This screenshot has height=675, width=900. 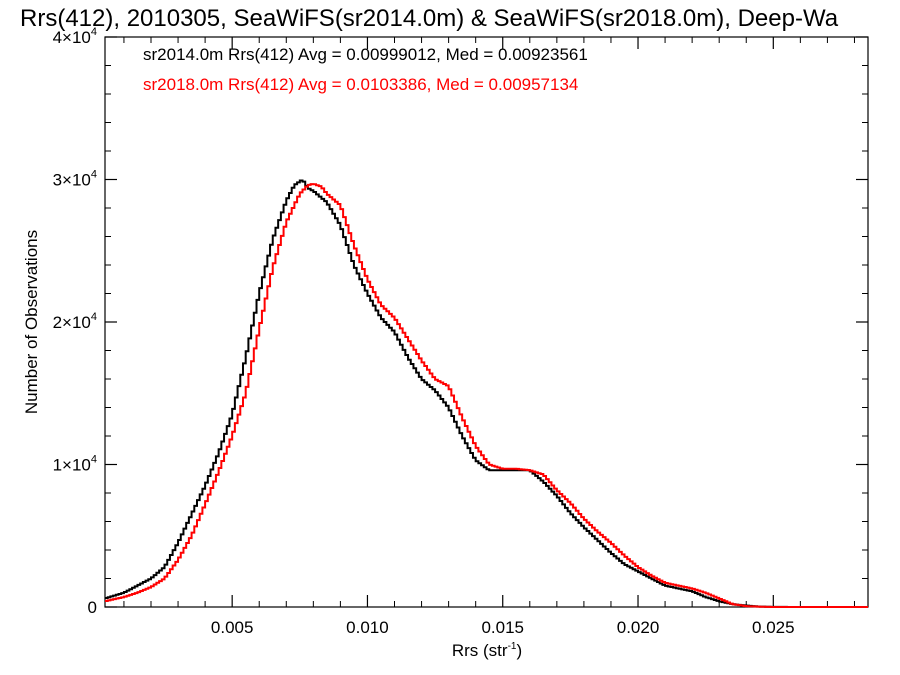 I want to click on y-tick-label-main: 4×10, so click(x=72, y=37).